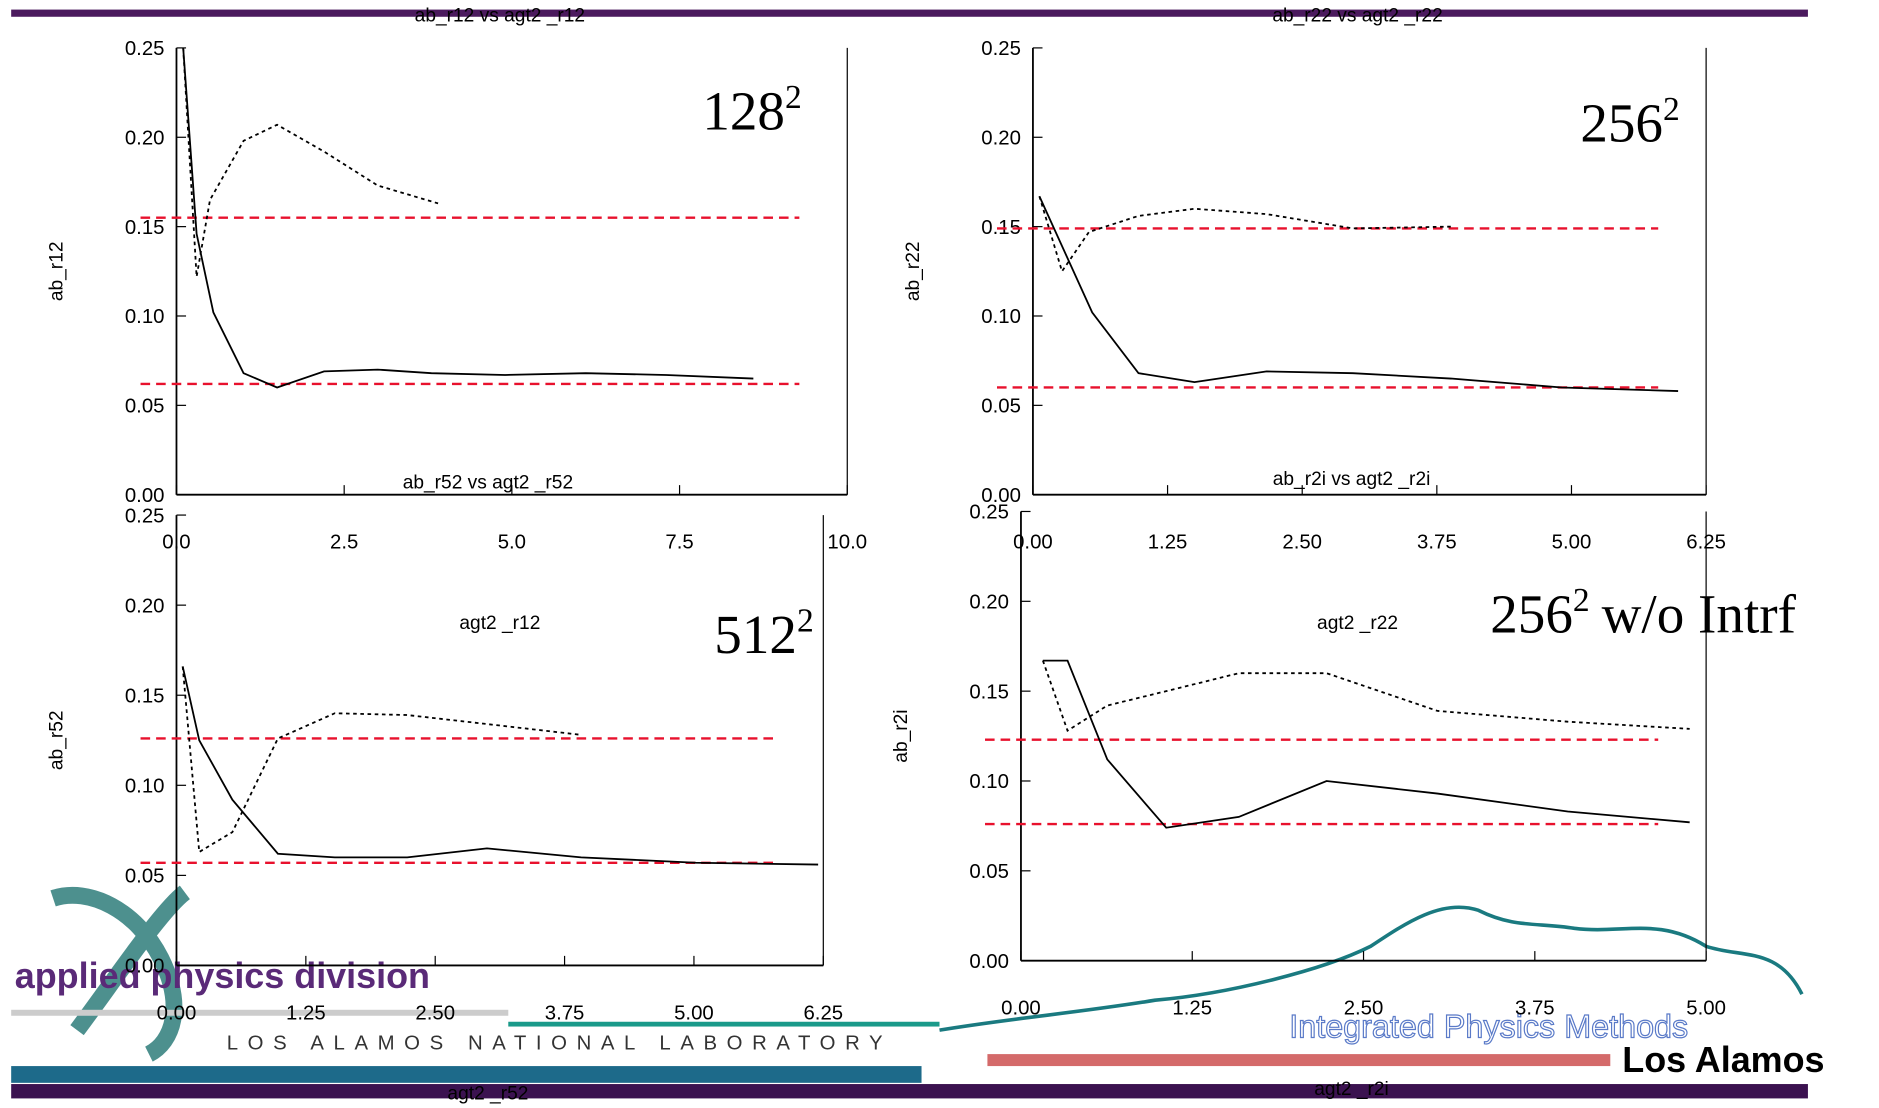 Image resolution: width=1879 pixels, height=1108 pixels. I want to click on x-tick-label: 5.0, so click(512, 543).